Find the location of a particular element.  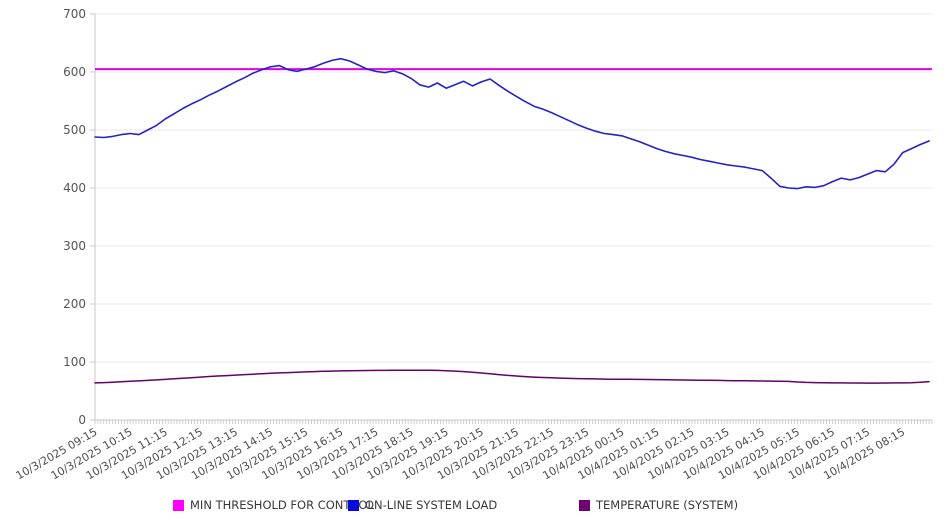

temperature-line is located at coordinates (512, 376).